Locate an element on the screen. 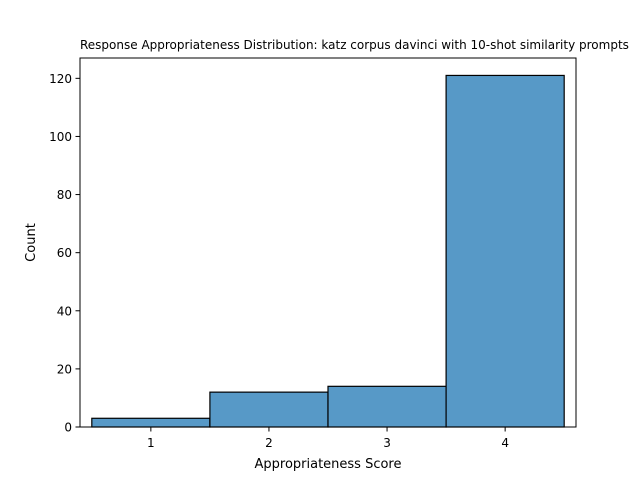 Image resolution: width=640 pixels, height=484 pixels. y-tick-label: 80 is located at coordinates (64, 195).